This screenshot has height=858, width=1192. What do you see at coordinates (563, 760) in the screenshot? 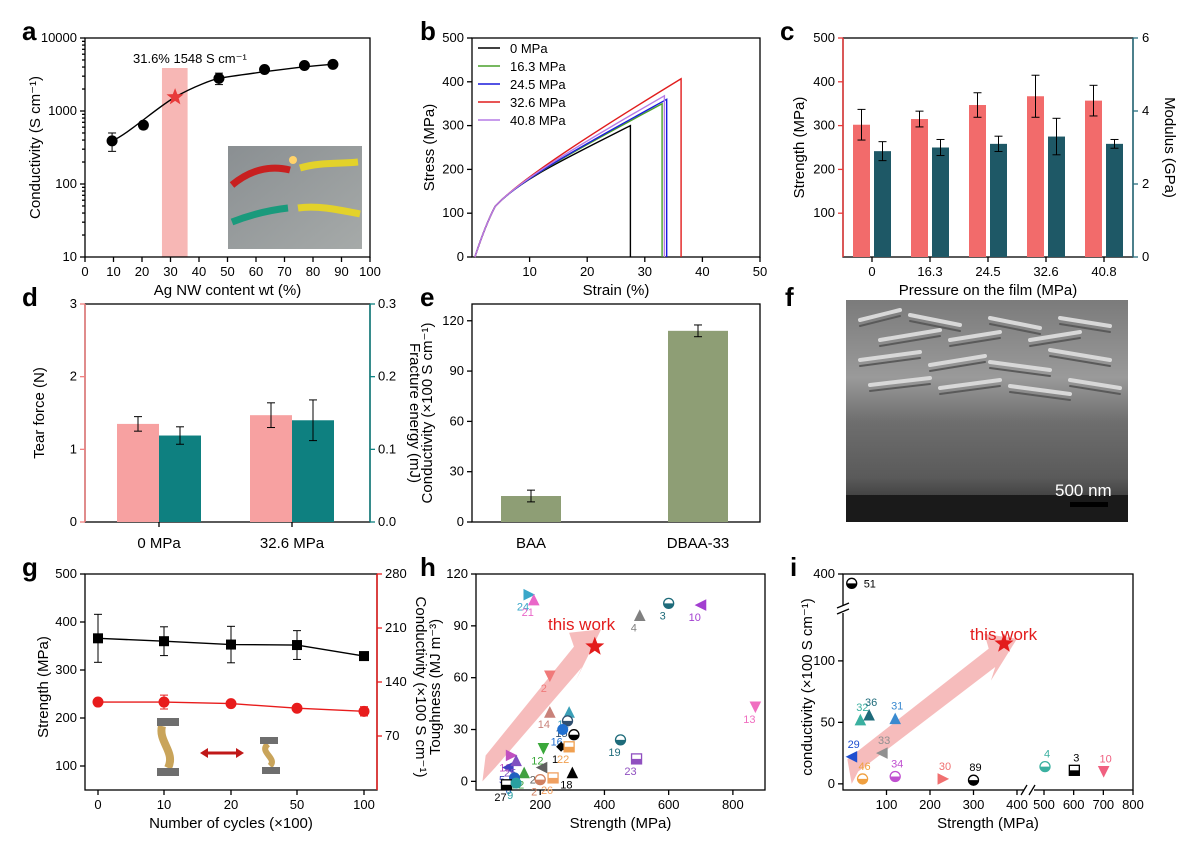
I see `point-label-h: 22` at bounding box center [563, 760].